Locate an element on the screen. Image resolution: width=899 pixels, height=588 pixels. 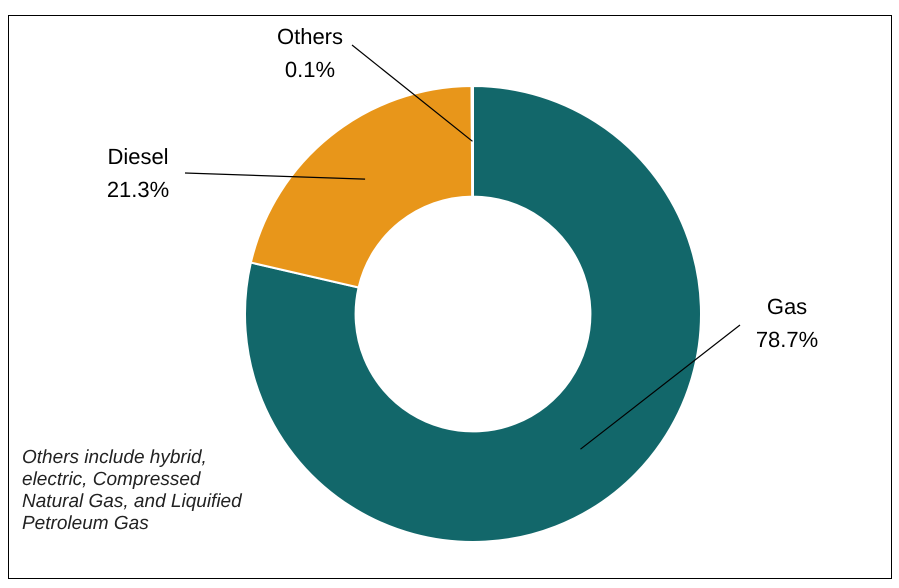
text: Others include hybrid, electric, Compressed Natural Gas, and Liquified Petroleum Gas is located at coordinates (133, 491).